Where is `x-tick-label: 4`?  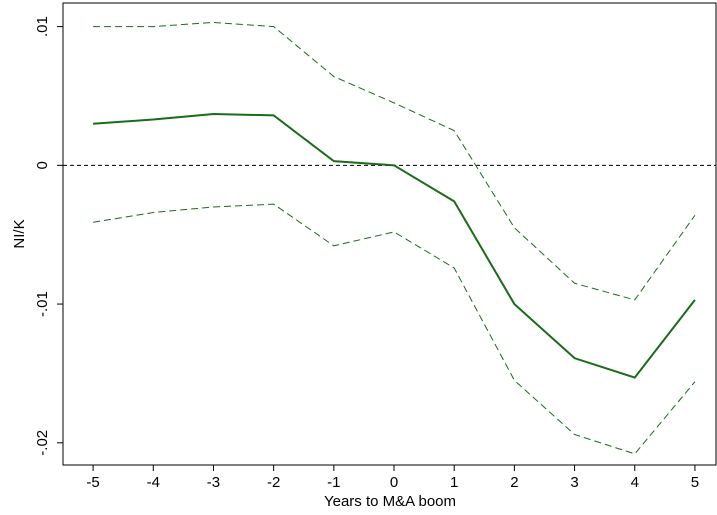
x-tick-label: 4 is located at coordinates (635, 482).